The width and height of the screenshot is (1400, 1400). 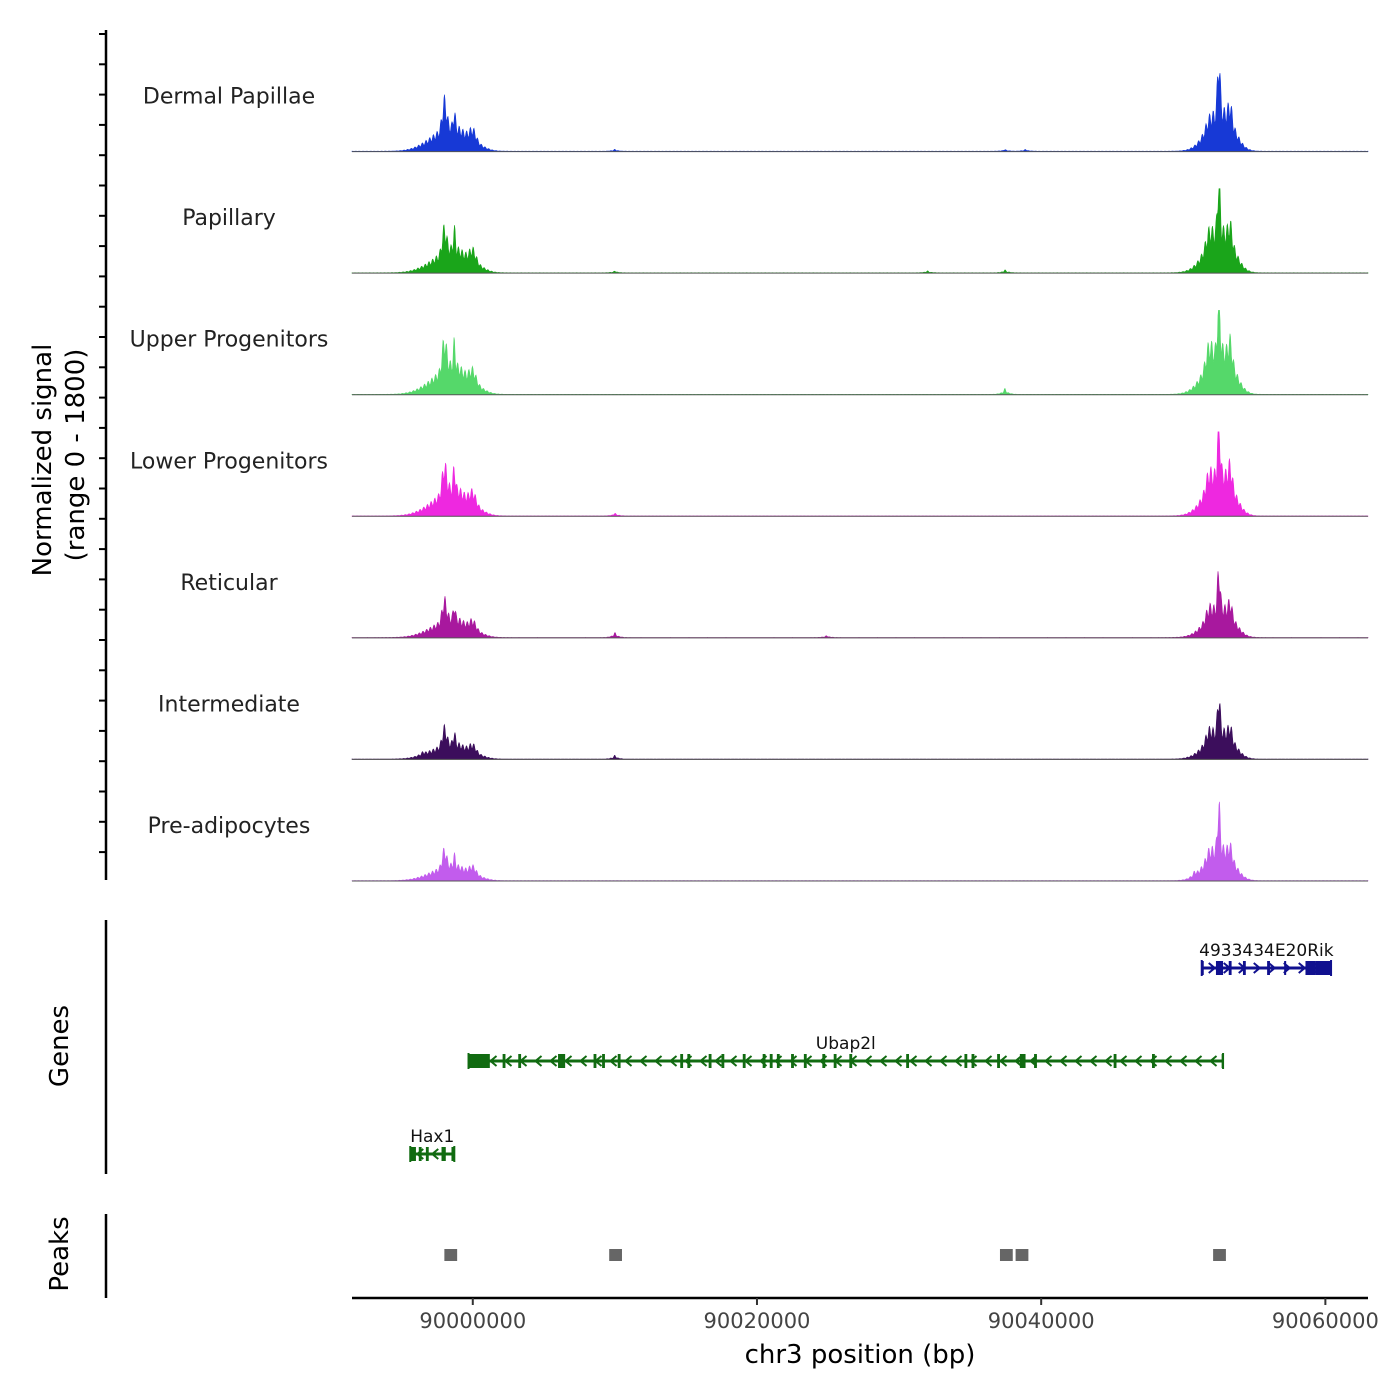 I want to click on track-papillary: Papillary, so click(x=775, y=231).